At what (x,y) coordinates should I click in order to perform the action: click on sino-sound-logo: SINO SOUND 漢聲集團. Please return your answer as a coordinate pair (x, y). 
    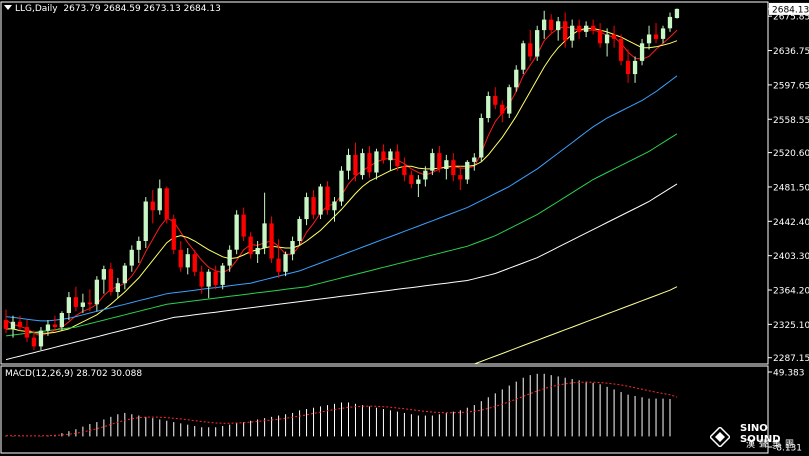
    Looking at the image, I should click on (756, 437).